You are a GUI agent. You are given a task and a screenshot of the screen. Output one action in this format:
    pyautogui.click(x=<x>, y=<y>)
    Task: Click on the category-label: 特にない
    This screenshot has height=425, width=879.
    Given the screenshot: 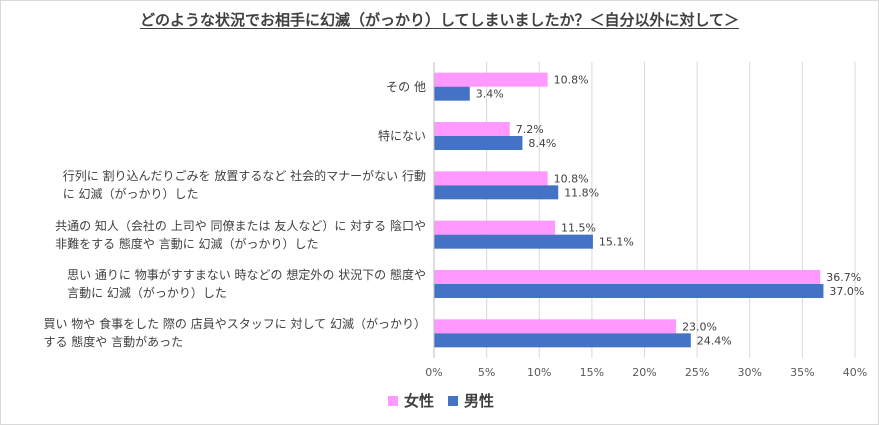 What is the action you would take?
    pyautogui.click(x=402, y=136)
    